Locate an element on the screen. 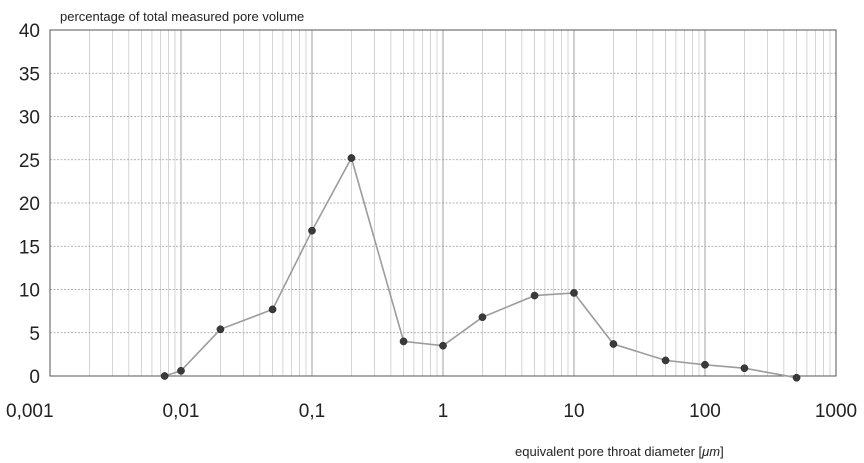 Image resolution: width=864 pixels, height=463 pixels. x-tick-label: 0,01 is located at coordinates (181, 411).